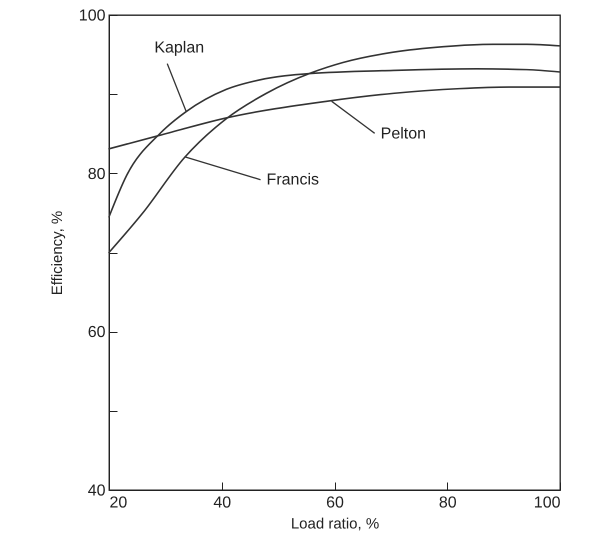 This screenshot has width=589, height=550. I want to click on x-tick-label: 80, so click(447, 503).